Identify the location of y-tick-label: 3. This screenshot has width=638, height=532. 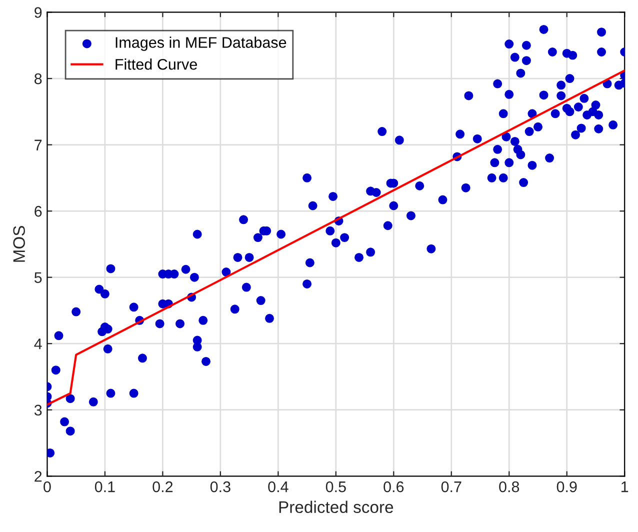
(38, 410).